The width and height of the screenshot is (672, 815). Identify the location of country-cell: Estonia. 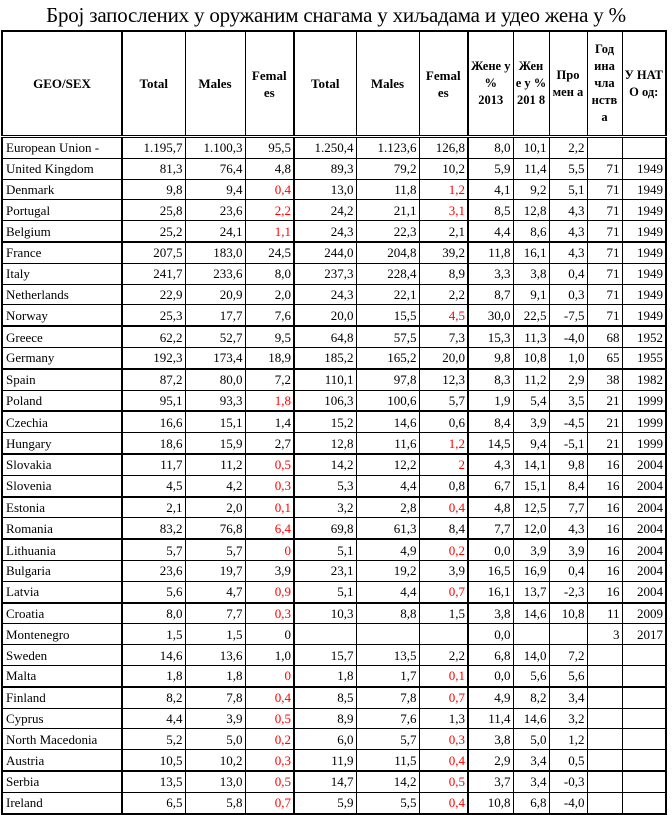
(62, 507).